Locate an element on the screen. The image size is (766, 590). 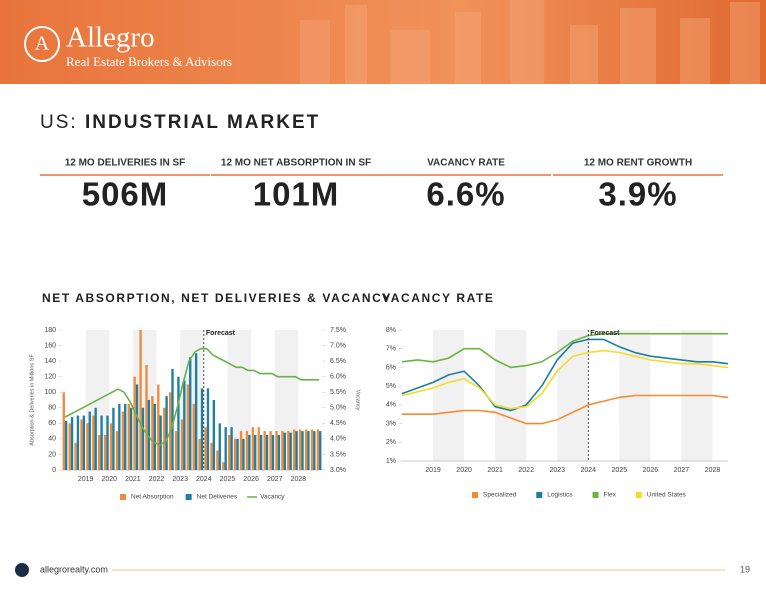
x-tick-label: 2026 is located at coordinates (651, 470).